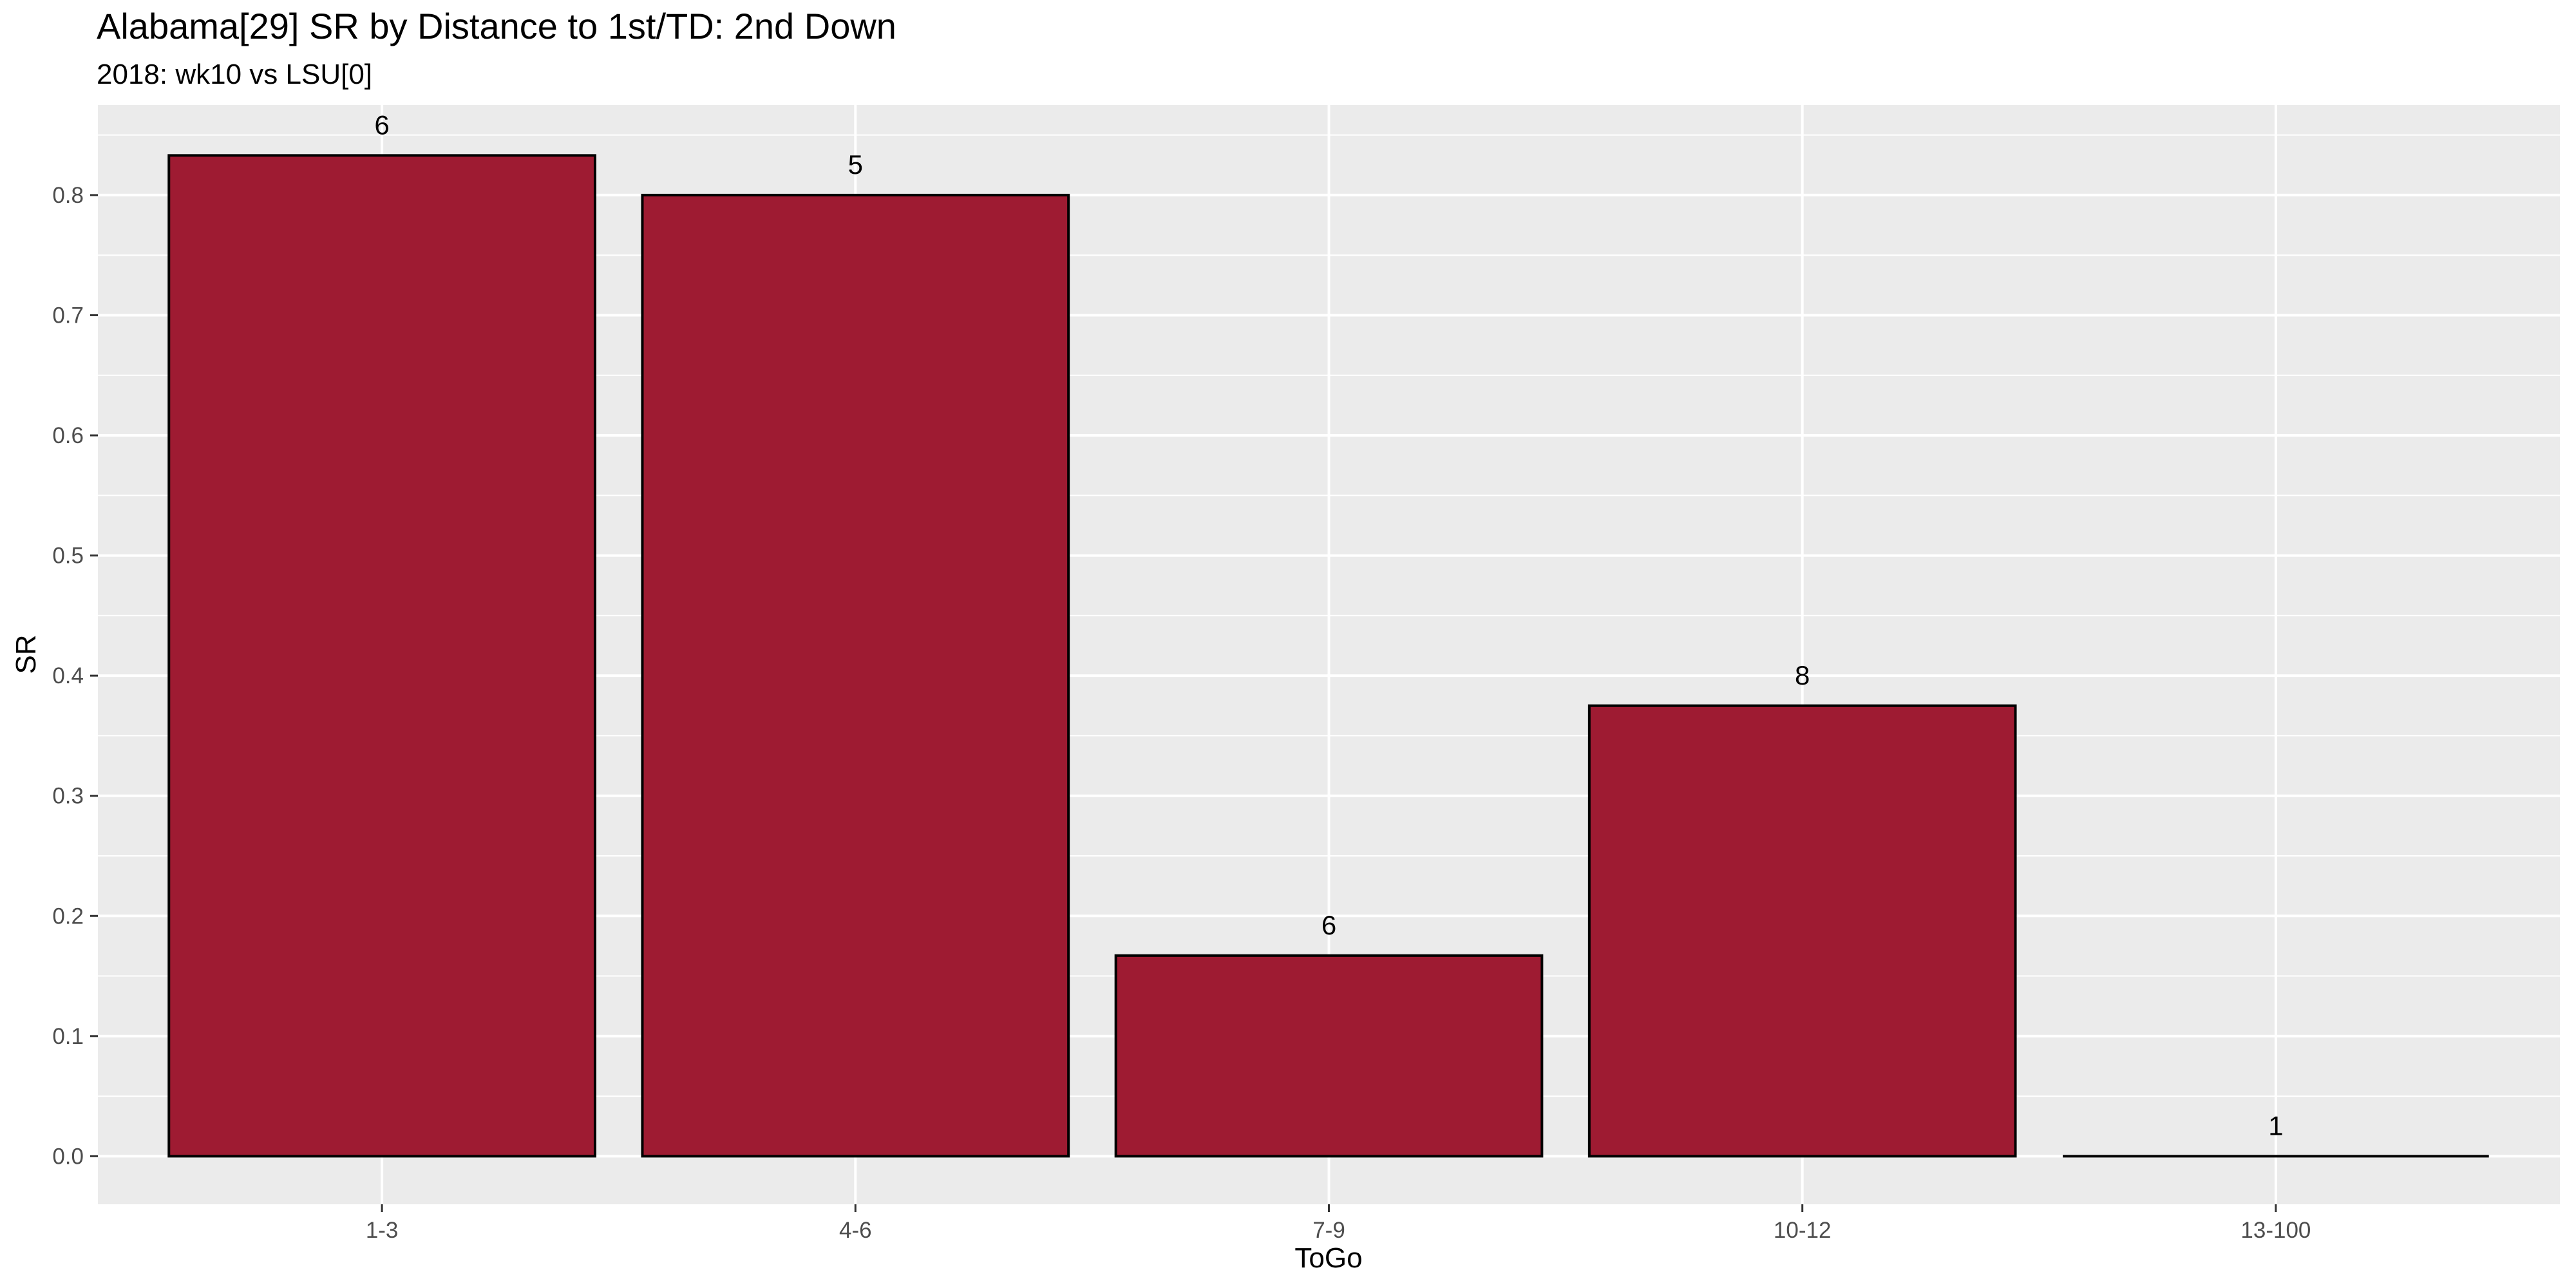  What do you see at coordinates (68, 556) in the screenshot?
I see `y-tick-label: 0.5` at bounding box center [68, 556].